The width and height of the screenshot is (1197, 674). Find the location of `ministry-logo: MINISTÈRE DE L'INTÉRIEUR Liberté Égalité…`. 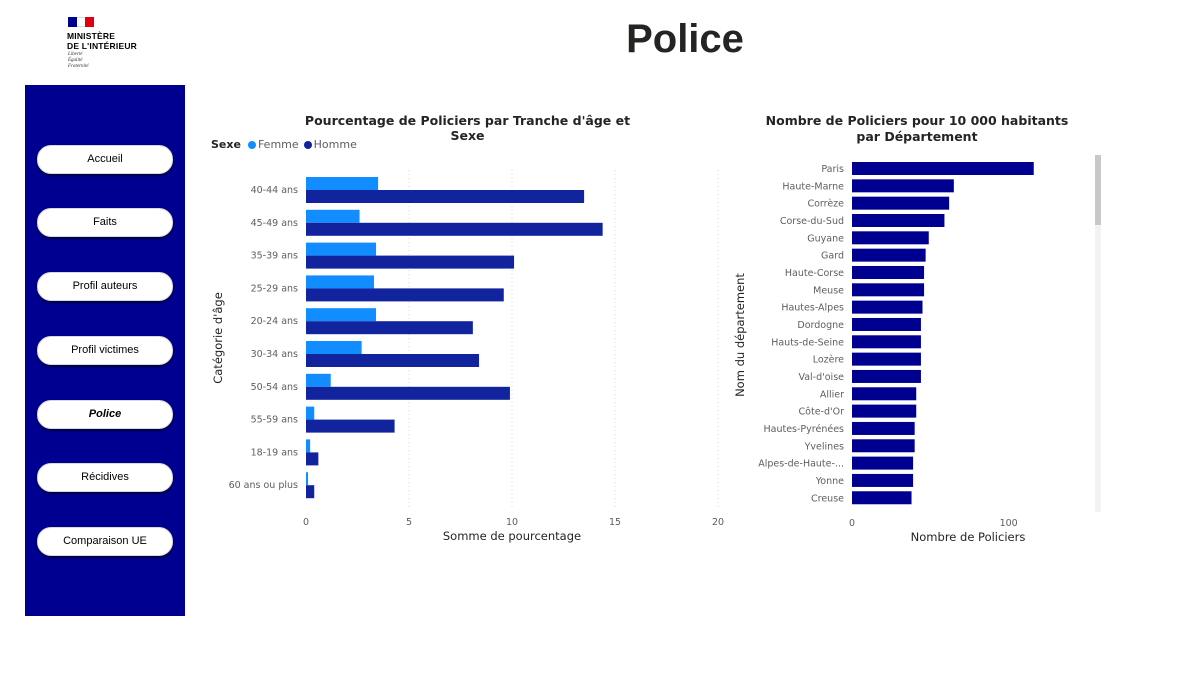

ministry-logo: MINISTÈRE DE L'INTÉRIEUR Liberté Égalité… is located at coordinates (111, 45).